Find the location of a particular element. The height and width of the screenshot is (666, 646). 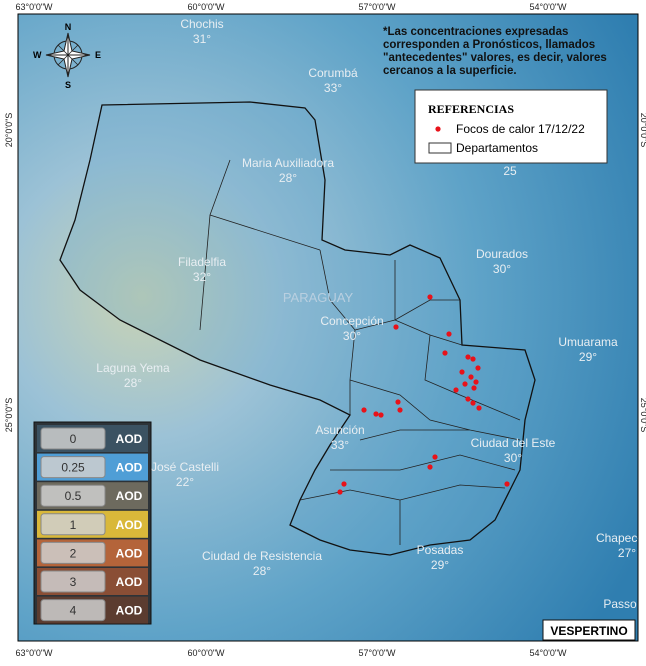

place-temp: 31° is located at coordinates (202, 39).